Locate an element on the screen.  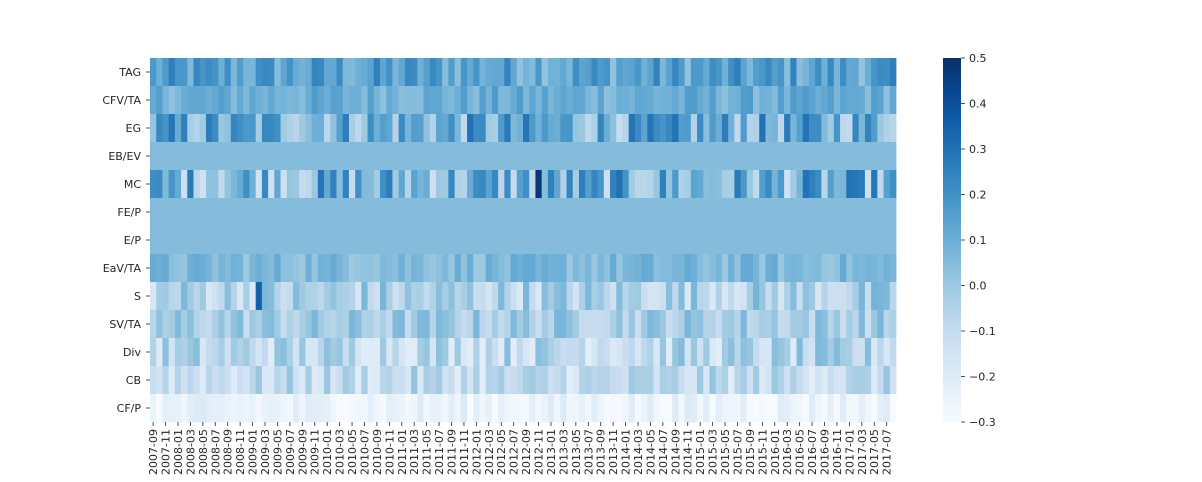
x-tick-label: 2016-07 is located at coordinates (812, 452).